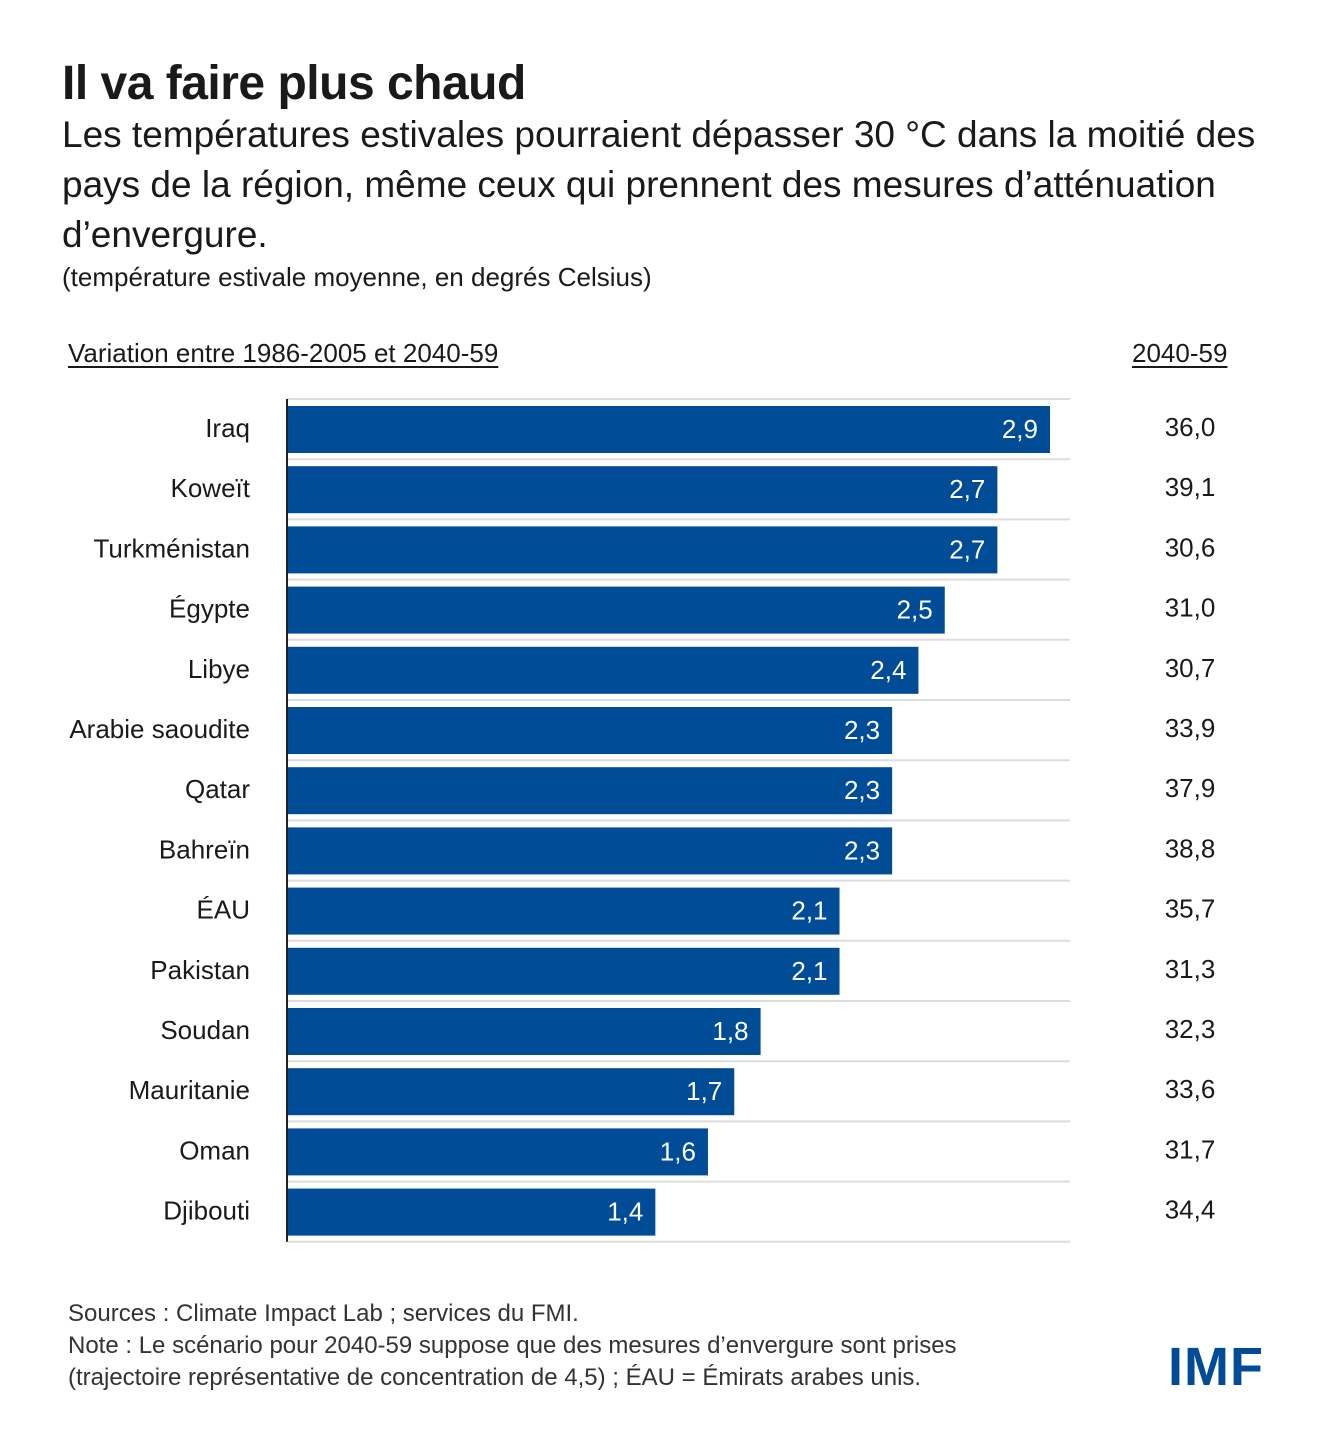  What do you see at coordinates (171, 548) in the screenshot?
I see `category-label: Turkménistan` at bounding box center [171, 548].